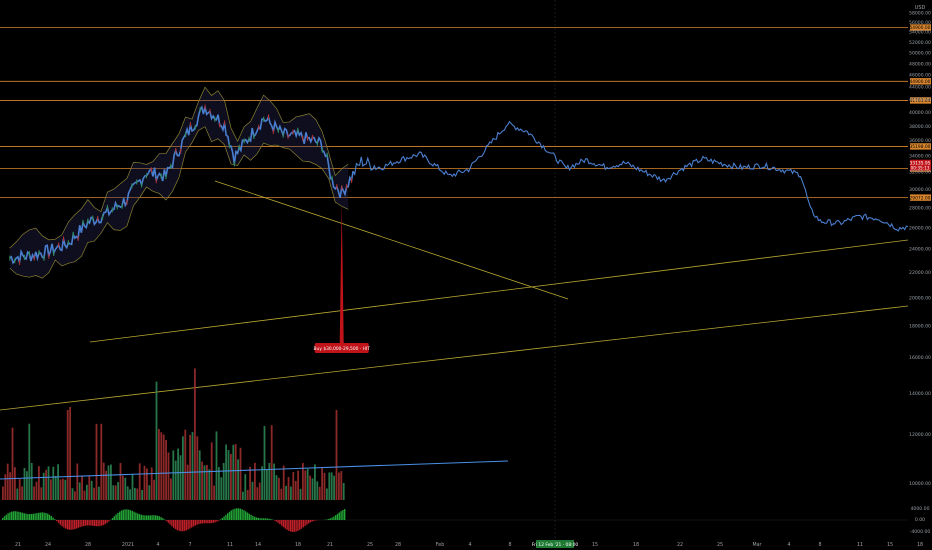 Image resolution: width=932 pixels, height=550 pixels. I want to click on descending-trendline, so click(391, 240).